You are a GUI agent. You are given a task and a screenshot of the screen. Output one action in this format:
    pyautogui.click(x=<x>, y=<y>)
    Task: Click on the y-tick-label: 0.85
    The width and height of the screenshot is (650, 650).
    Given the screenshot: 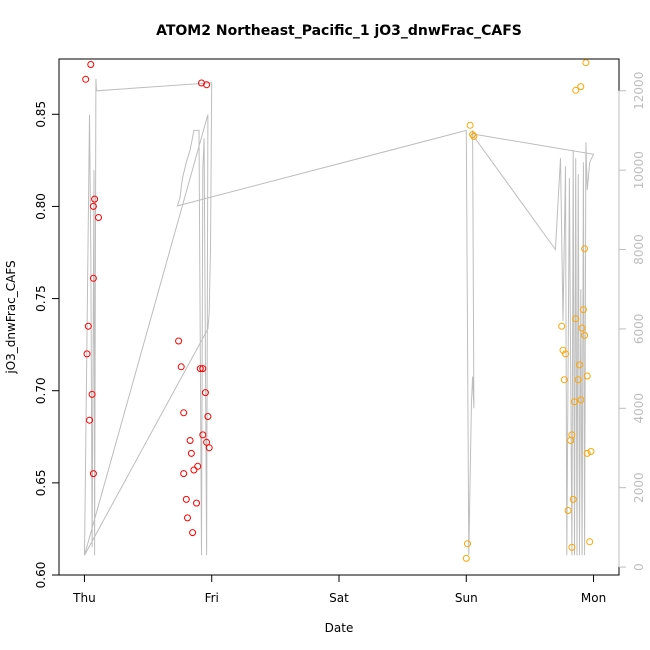 What is the action you would take?
    pyautogui.click(x=41, y=114)
    